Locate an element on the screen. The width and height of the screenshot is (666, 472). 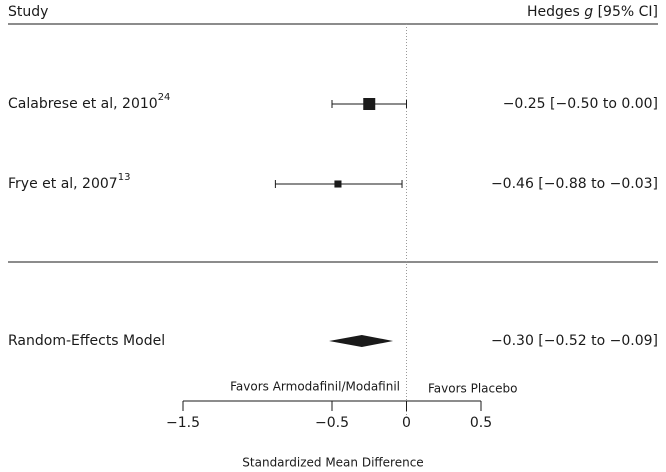
summary-diamond is located at coordinates (361, 341).